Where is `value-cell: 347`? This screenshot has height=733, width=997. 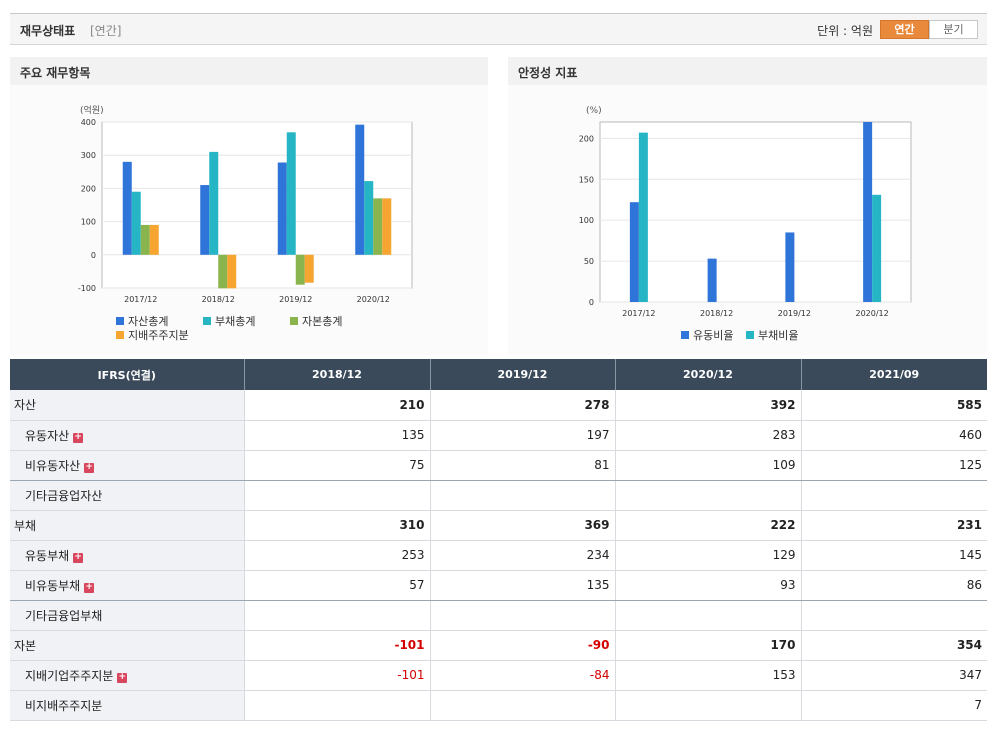 value-cell: 347 is located at coordinates (894, 675).